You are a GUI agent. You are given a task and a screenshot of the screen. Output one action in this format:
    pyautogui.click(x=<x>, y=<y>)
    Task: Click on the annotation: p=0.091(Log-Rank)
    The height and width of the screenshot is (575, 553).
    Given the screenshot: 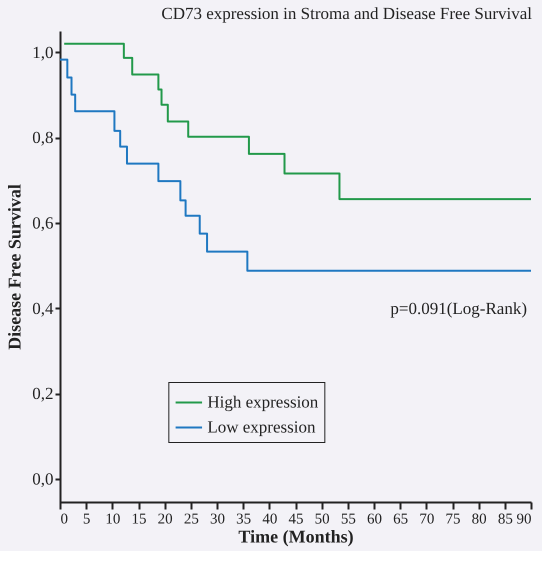 What is the action you would take?
    pyautogui.click(x=458, y=308)
    